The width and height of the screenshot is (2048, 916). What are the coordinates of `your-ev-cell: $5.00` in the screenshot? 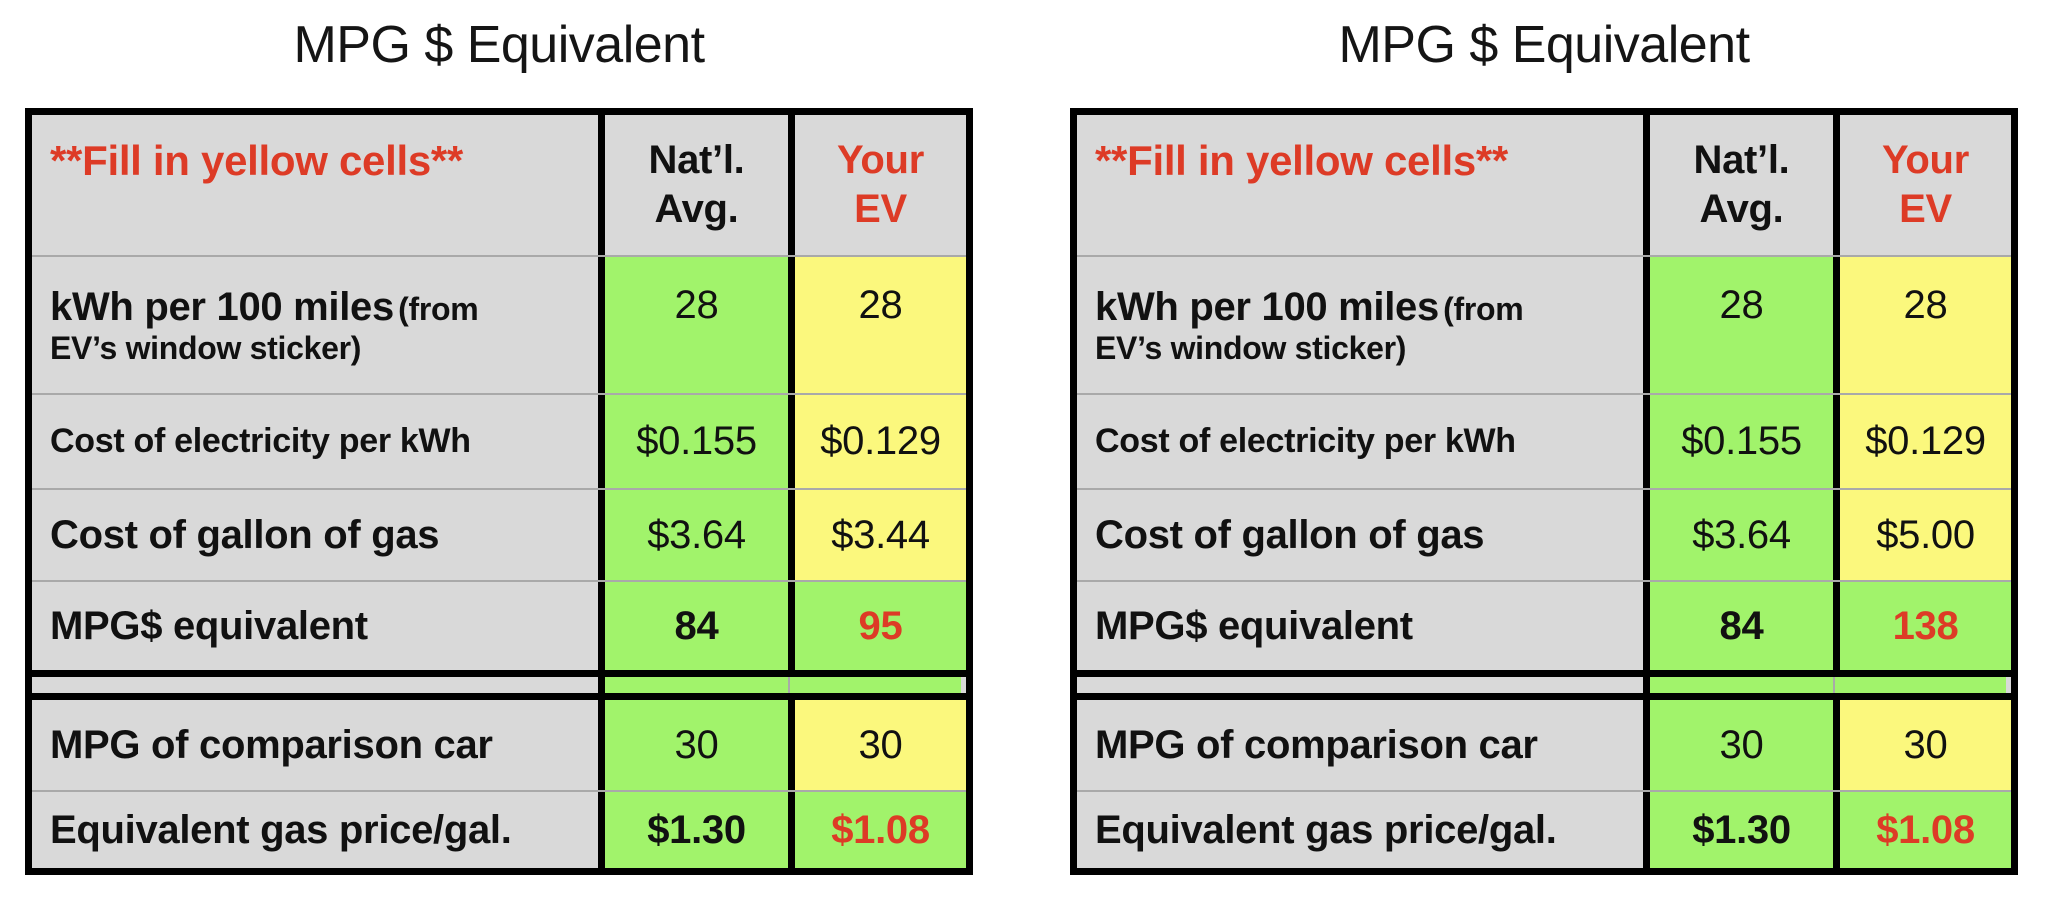 It's located at (1922, 535).